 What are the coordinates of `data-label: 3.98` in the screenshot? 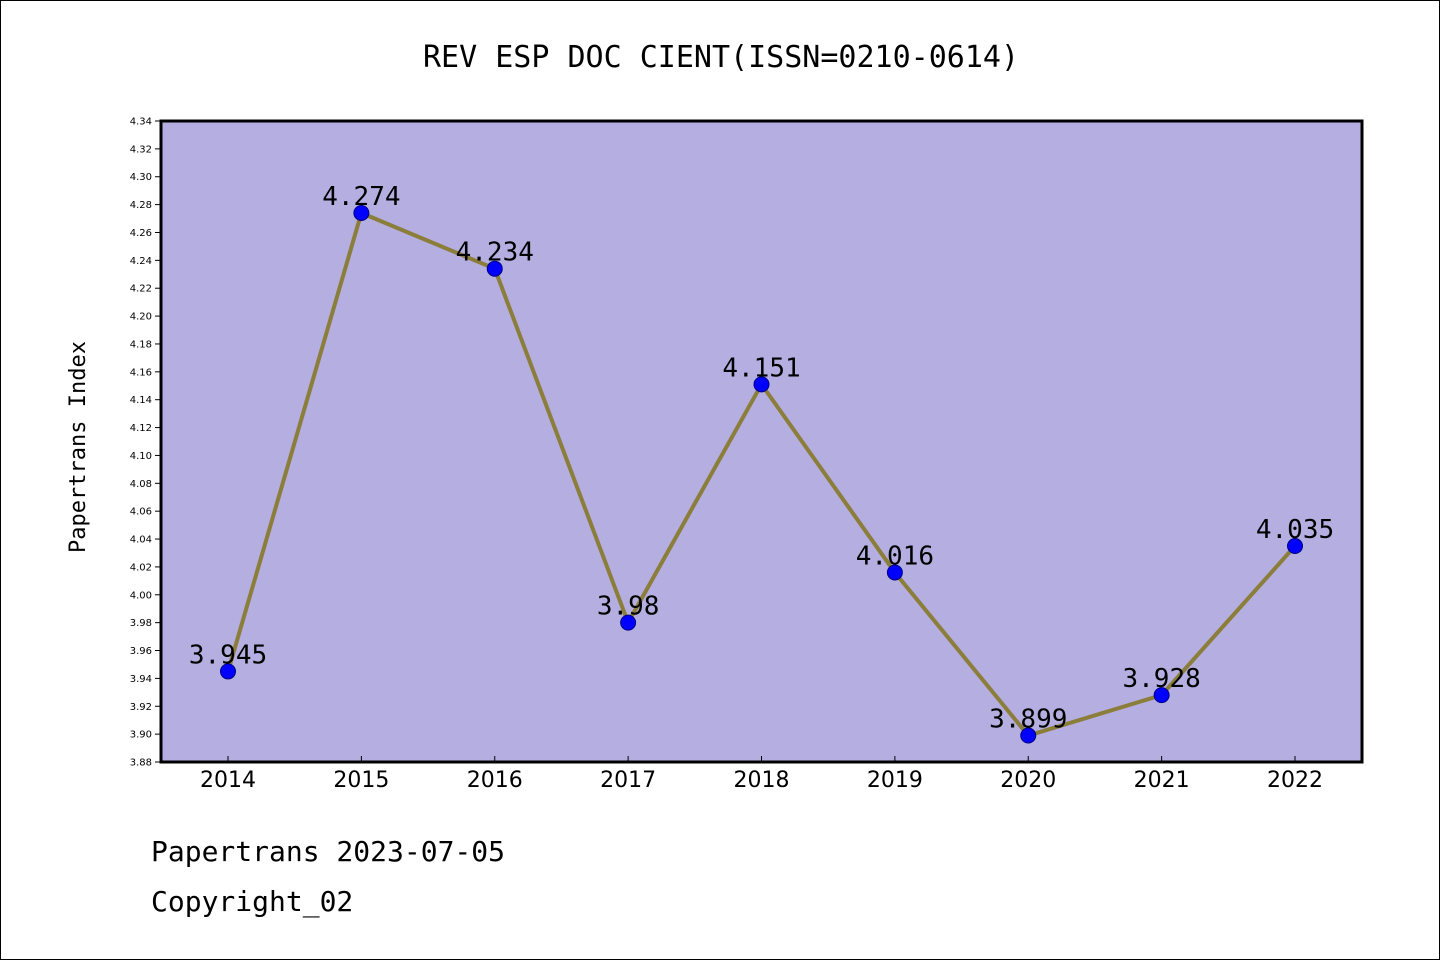 It's located at (628, 607).